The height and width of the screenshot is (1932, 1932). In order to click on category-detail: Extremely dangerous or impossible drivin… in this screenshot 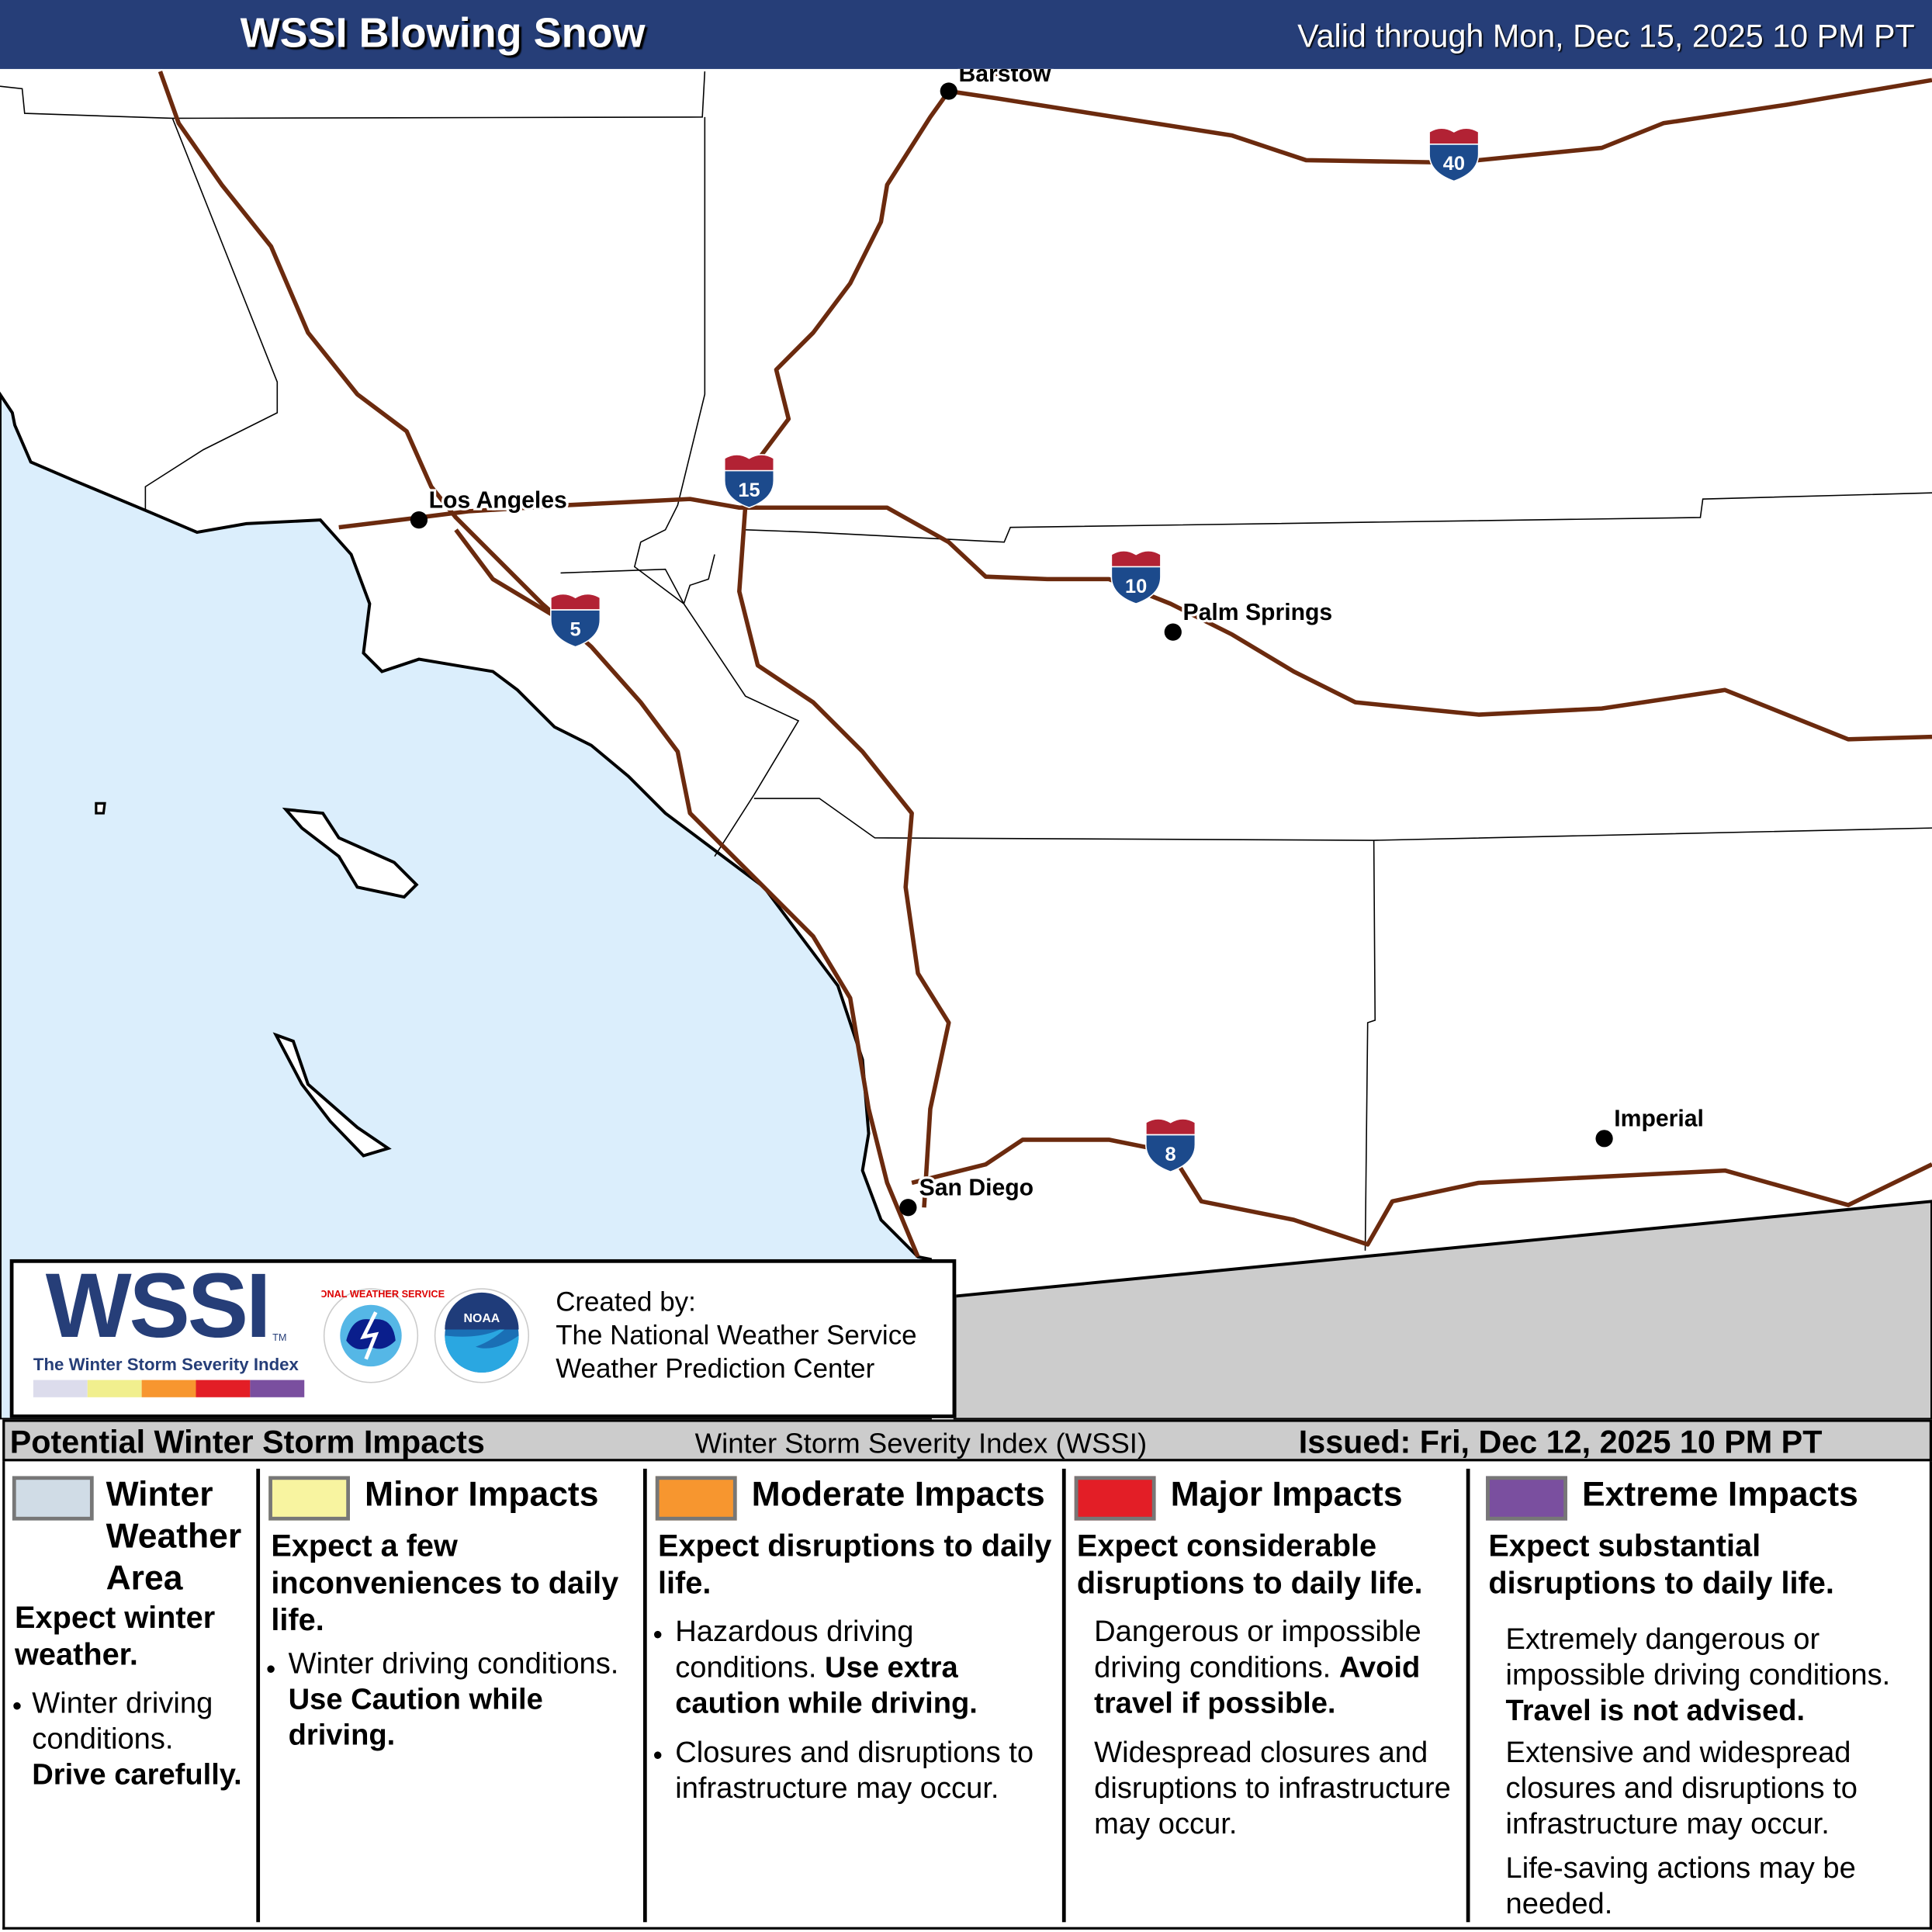, I will do `click(1698, 1675)`.